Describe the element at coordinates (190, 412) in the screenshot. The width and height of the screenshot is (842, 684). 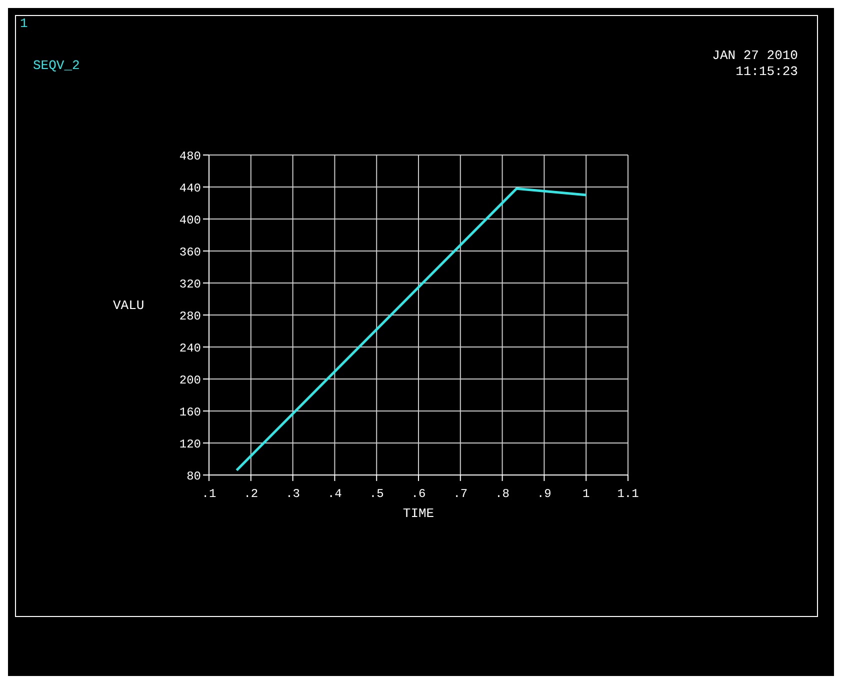
I see `y-tick-label: 160` at that location.